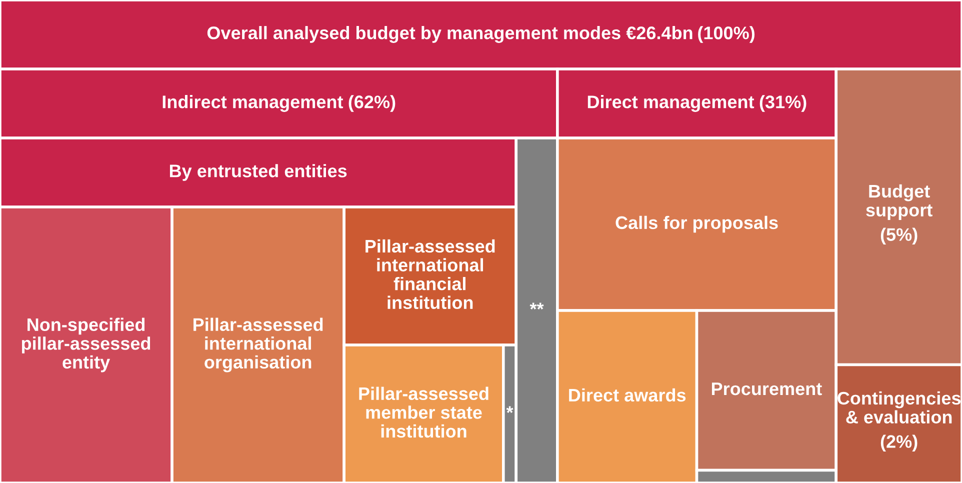 This screenshot has height=483, width=962. Describe the element at coordinates (372, 103) in the screenshot. I see `data-label: (62%)` at that location.